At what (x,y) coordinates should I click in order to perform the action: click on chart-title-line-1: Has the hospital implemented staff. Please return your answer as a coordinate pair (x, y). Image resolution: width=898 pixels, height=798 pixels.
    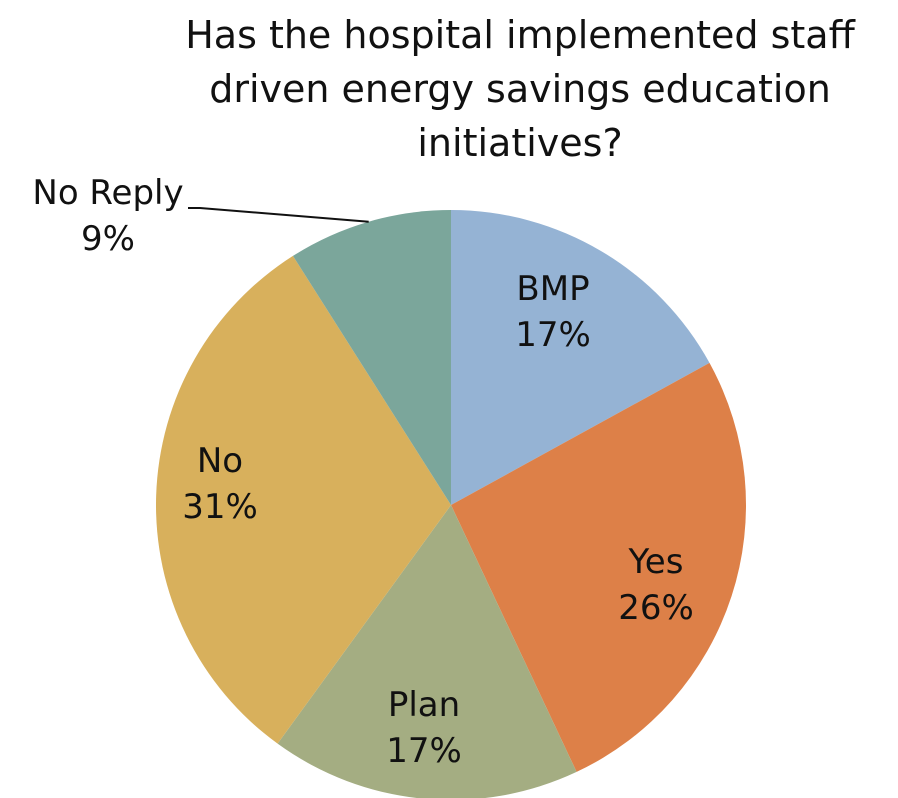
    Looking at the image, I should click on (520, 35).